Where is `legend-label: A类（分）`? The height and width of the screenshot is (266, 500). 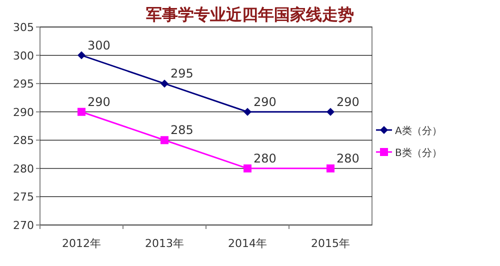
legend-label: A类（分） is located at coordinates (418, 131).